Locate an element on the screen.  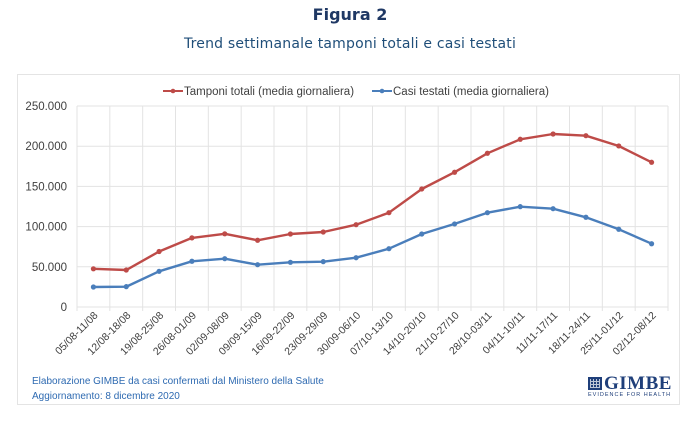
y-tick-label: 0 is located at coordinates (64, 308).